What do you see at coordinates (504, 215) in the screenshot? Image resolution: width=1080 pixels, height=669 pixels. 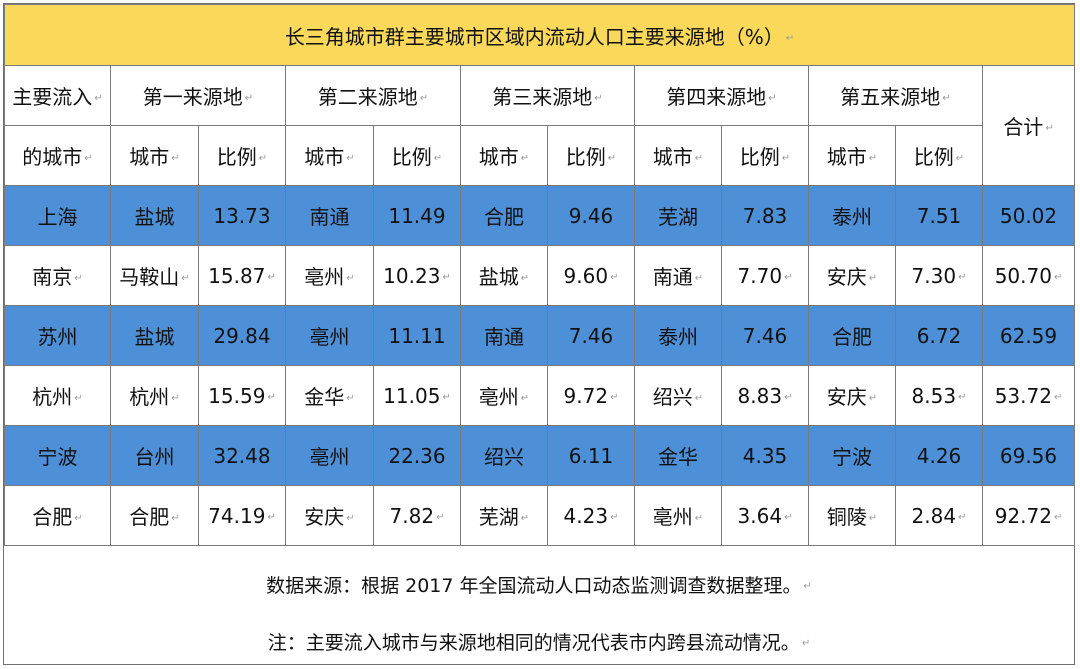 I see `cell-s3-city: 合肥` at bounding box center [504, 215].